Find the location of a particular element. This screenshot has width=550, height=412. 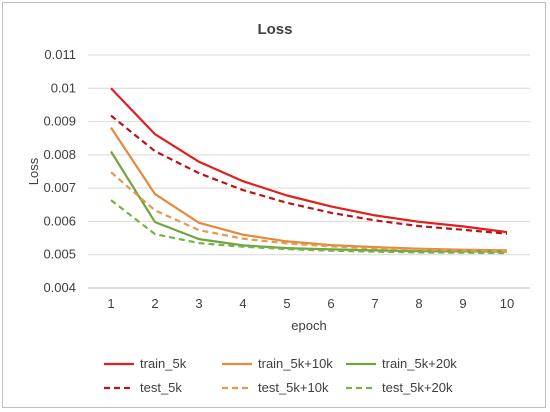

y-tick-label: 0.01 is located at coordinates (63, 87).